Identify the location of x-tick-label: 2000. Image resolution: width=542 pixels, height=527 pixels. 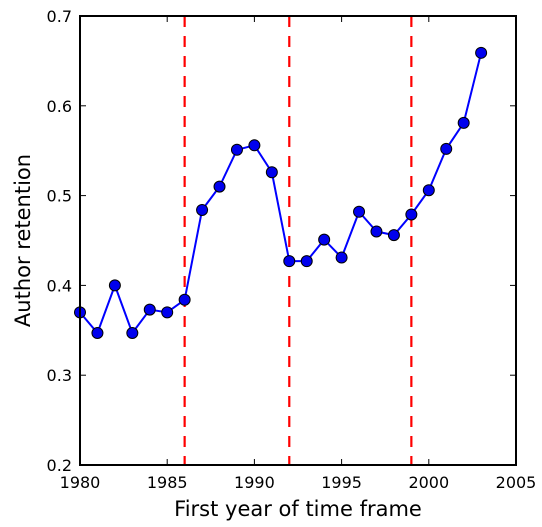
(428, 482).